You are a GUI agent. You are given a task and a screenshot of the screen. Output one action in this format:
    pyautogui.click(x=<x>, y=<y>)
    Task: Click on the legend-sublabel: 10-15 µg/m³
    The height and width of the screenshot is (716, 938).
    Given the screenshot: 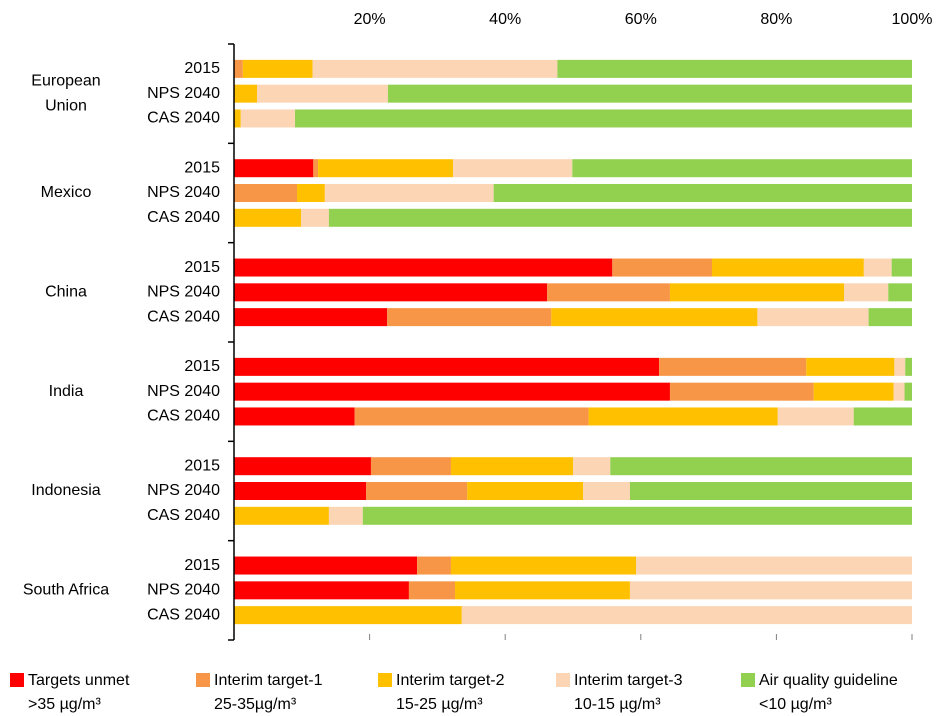 What is the action you would take?
    pyautogui.click(x=617, y=704)
    